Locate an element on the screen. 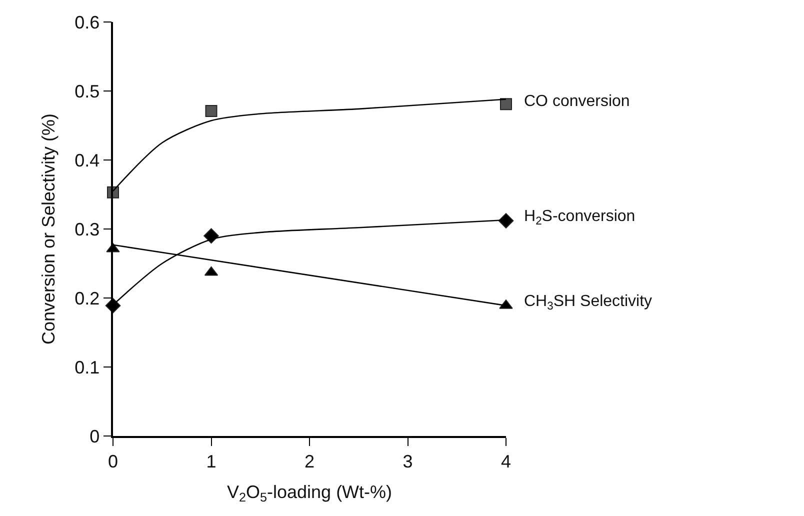  y-tick-label: 0.2 is located at coordinates (87, 298).